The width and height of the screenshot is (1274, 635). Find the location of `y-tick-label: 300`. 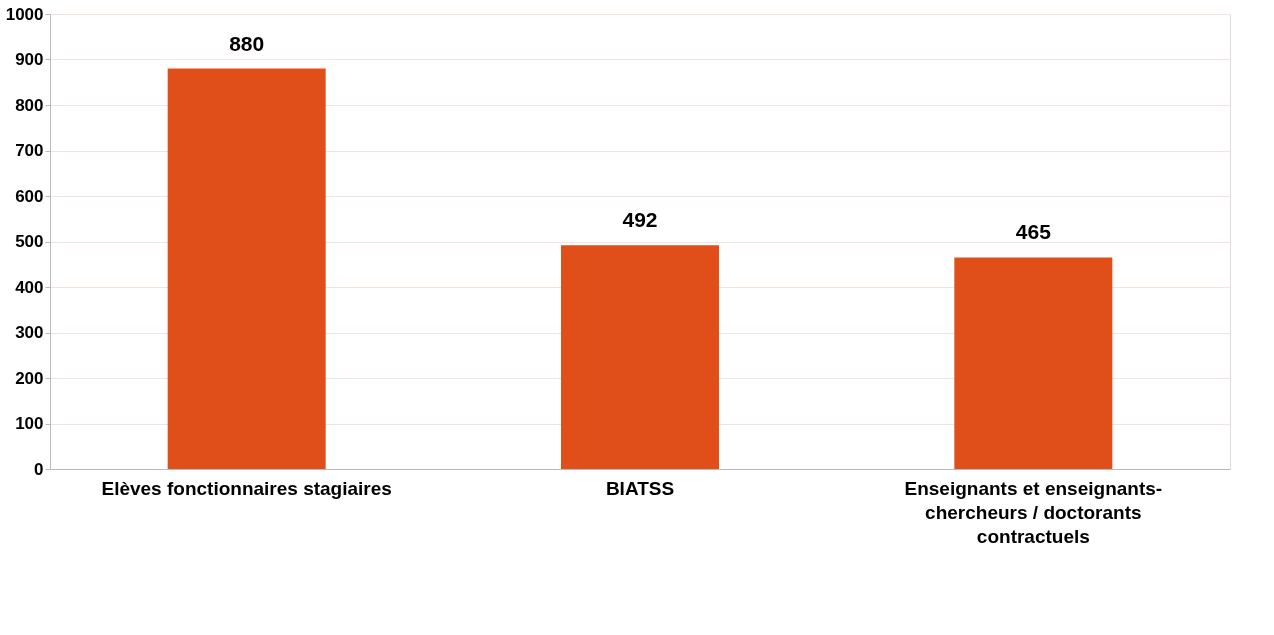

y-tick-label: 300 is located at coordinates (29, 332).